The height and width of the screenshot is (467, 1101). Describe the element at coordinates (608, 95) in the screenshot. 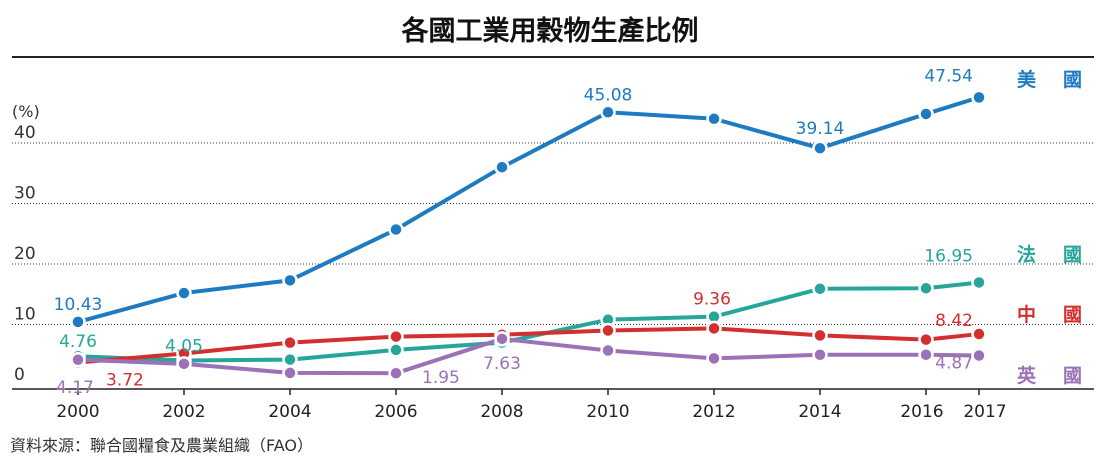

I see `data-label-0-2010: 45.08` at that location.